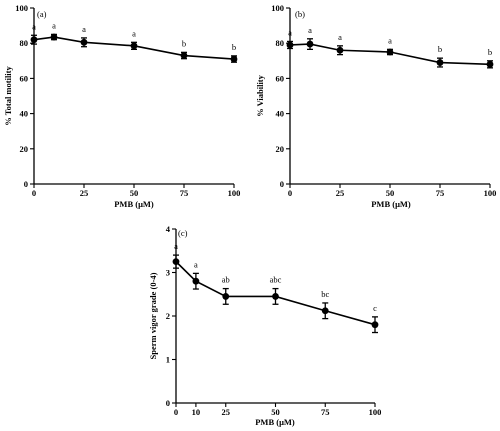 The width and height of the screenshot is (500, 431). What do you see at coordinates (168, 360) in the screenshot?
I see `y-tick-label: 1` at bounding box center [168, 360].